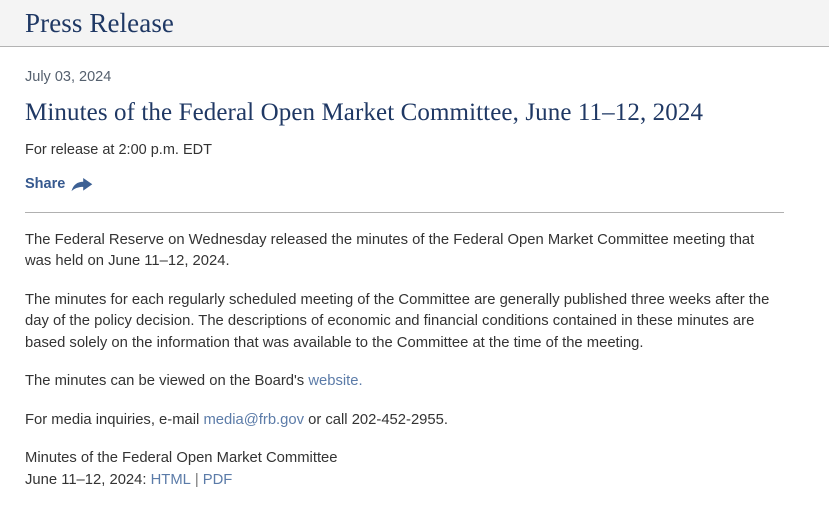 This screenshot has height=521, width=829. I want to click on page-header: Press Release, so click(414, 23).